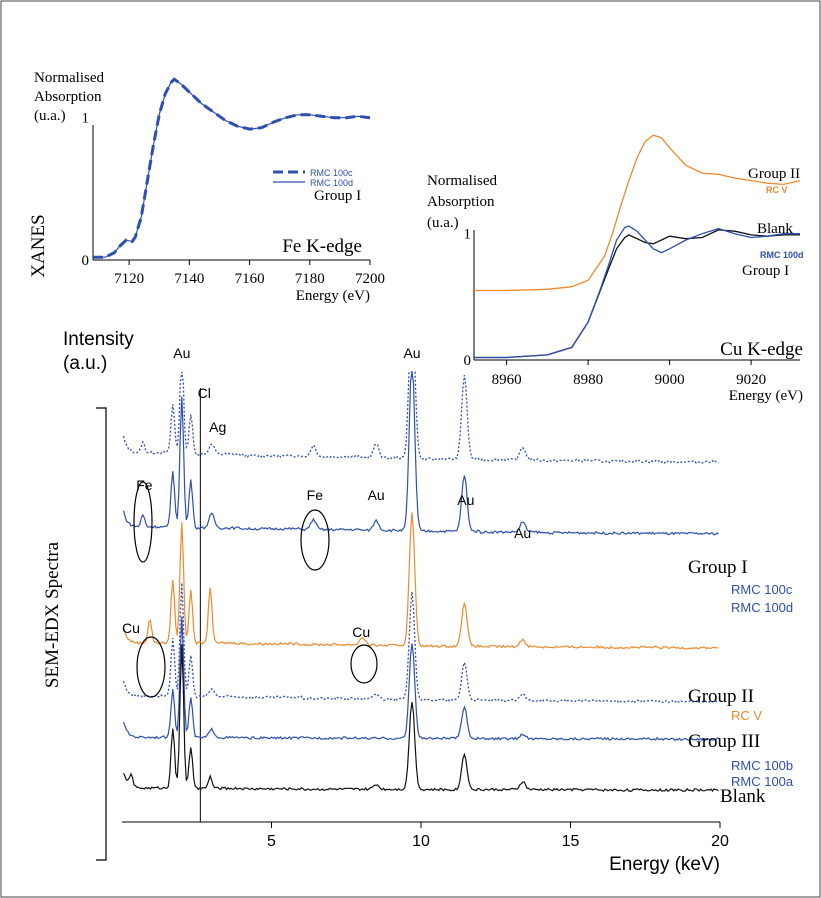  I want to click on edx-side-label: SEM-EDX Spectra, so click(52, 614).